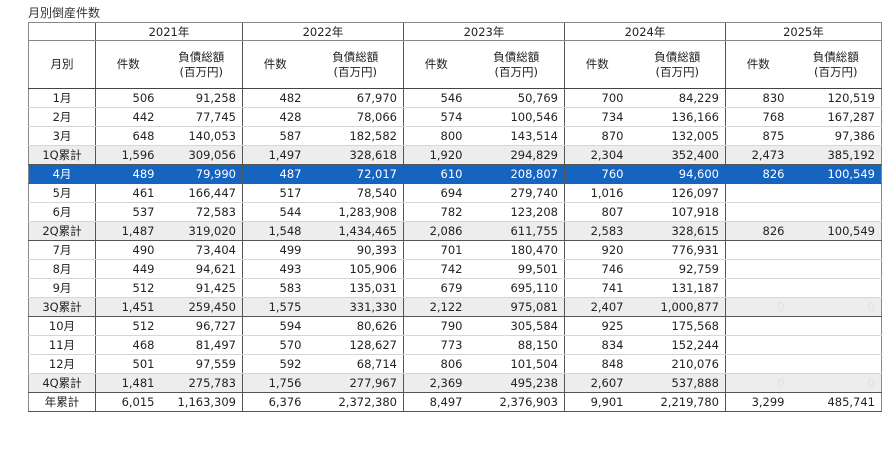  Describe the element at coordinates (128, 402) in the screenshot. I see `count-cell: 6,015` at that location.